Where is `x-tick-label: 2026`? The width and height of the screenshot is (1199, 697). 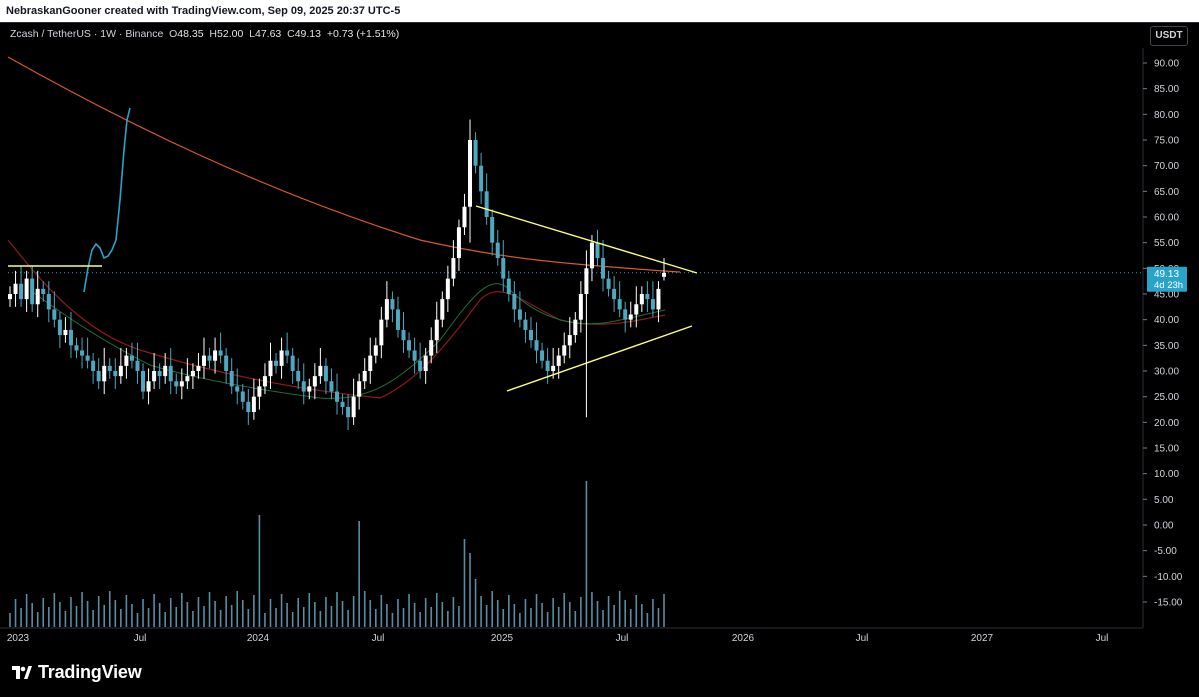 x-tick-label: 2026 is located at coordinates (743, 638).